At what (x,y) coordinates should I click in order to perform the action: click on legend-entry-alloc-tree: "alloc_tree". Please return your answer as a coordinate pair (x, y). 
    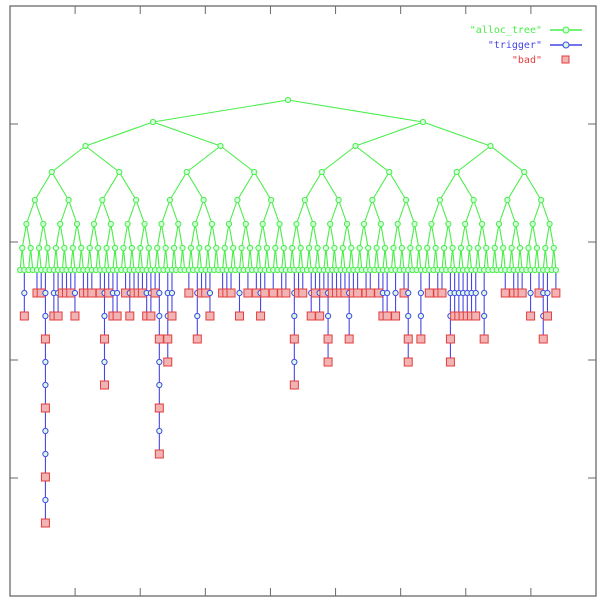
    Looking at the image, I should click on (526, 30).